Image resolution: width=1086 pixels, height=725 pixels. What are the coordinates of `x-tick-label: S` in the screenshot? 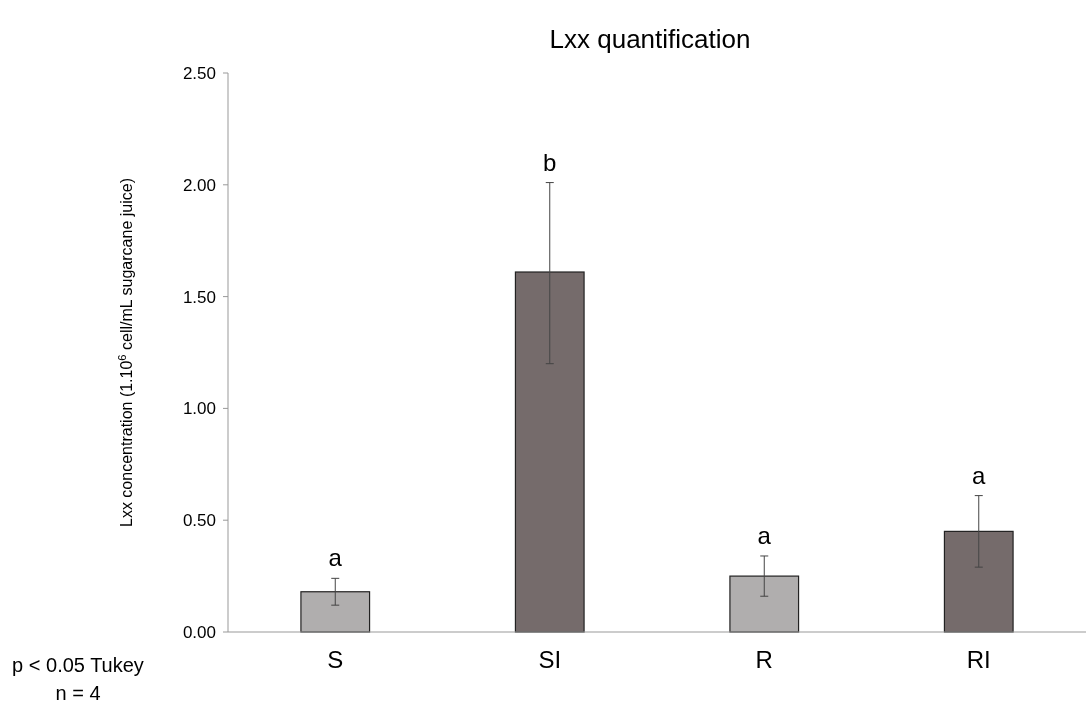 It's located at (335, 659).